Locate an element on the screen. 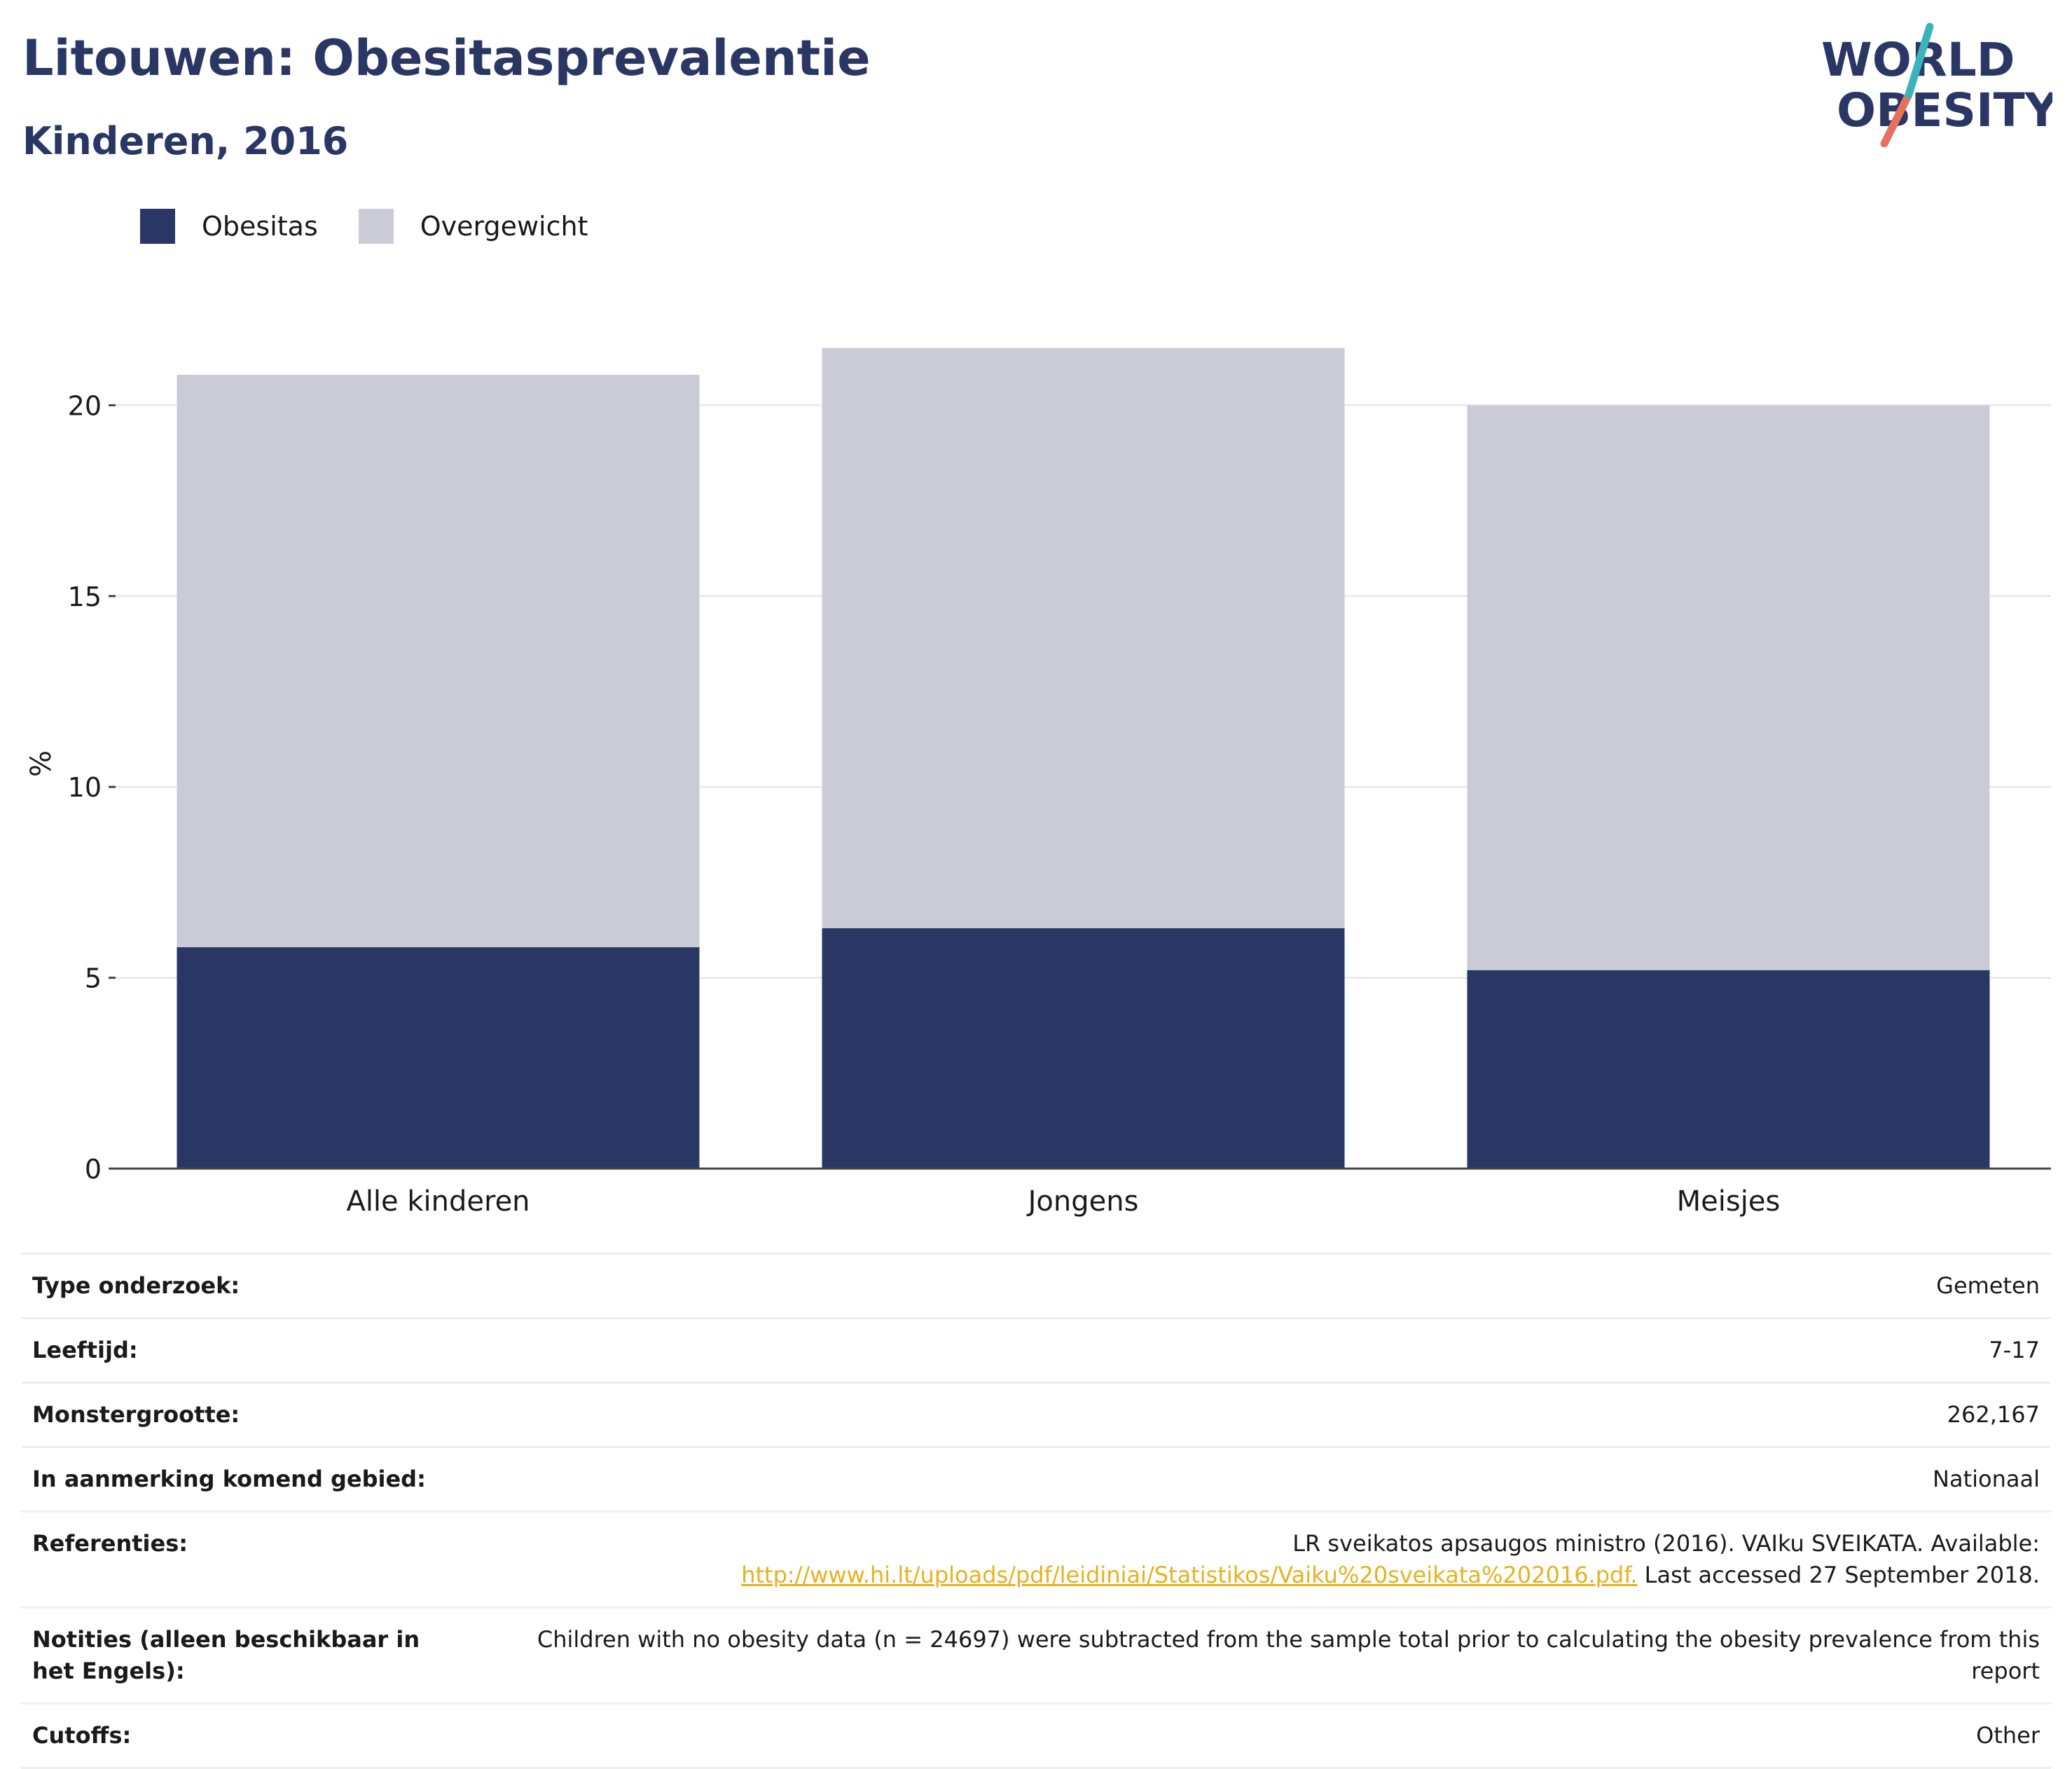 The width and height of the screenshot is (2072, 1769). page-title: Litouwen: Obesitasprevalentie is located at coordinates (447, 58).